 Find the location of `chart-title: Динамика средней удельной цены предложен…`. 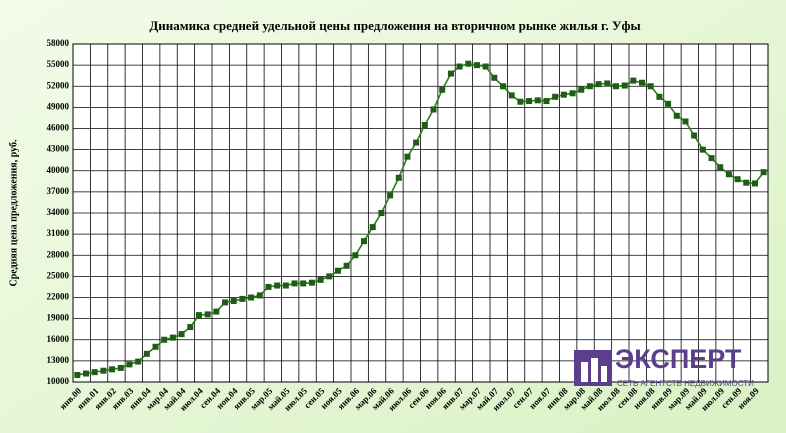

chart-title: Динамика средней удельной цены предложен… is located at coordinates (394, 25).